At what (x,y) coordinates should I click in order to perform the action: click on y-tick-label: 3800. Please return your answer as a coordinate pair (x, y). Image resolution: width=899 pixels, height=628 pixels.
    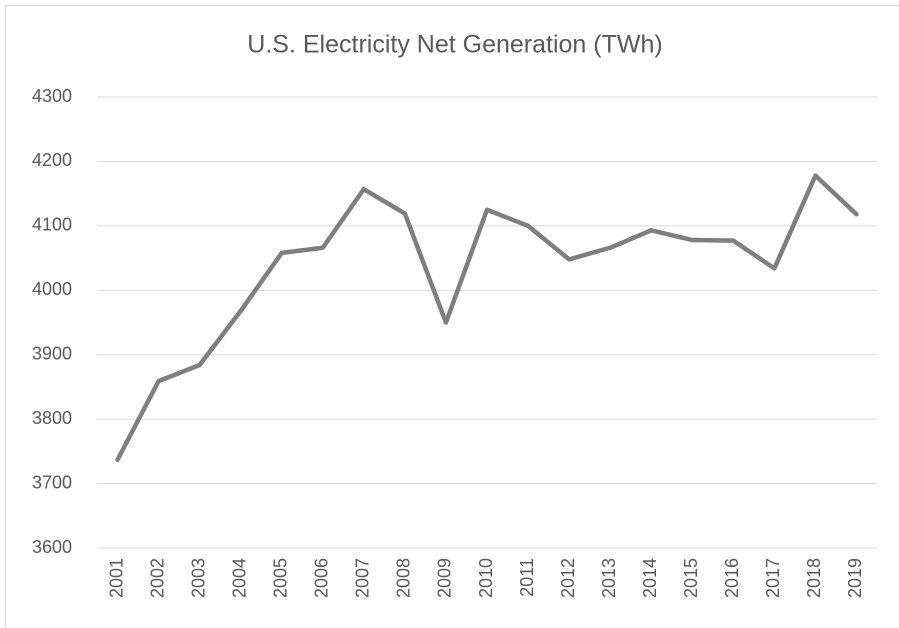
    Looking at the image, I should click on (52, 418).